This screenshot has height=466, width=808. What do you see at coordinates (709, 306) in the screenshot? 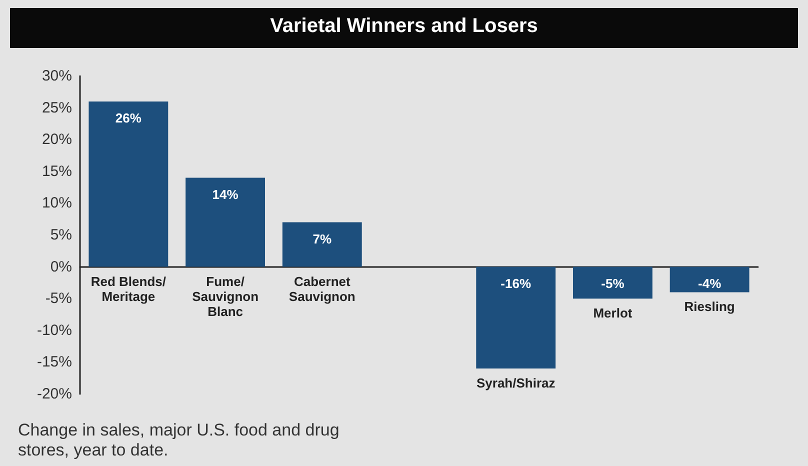
I see `x-tick-label: Riesling` at bounding box center [709, 306].